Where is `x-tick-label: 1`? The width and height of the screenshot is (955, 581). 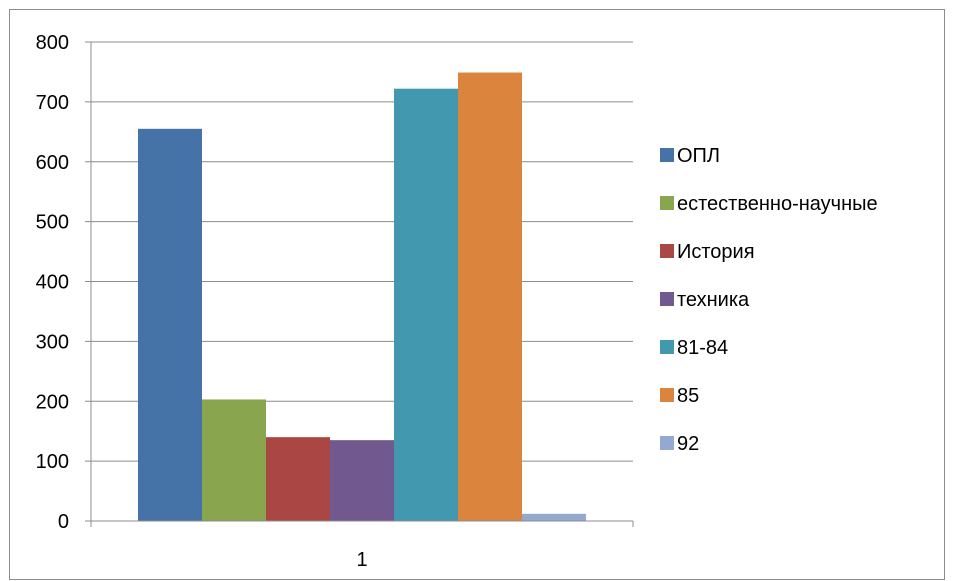
x-tick-label: 1 is located at coordinates (361, 560).